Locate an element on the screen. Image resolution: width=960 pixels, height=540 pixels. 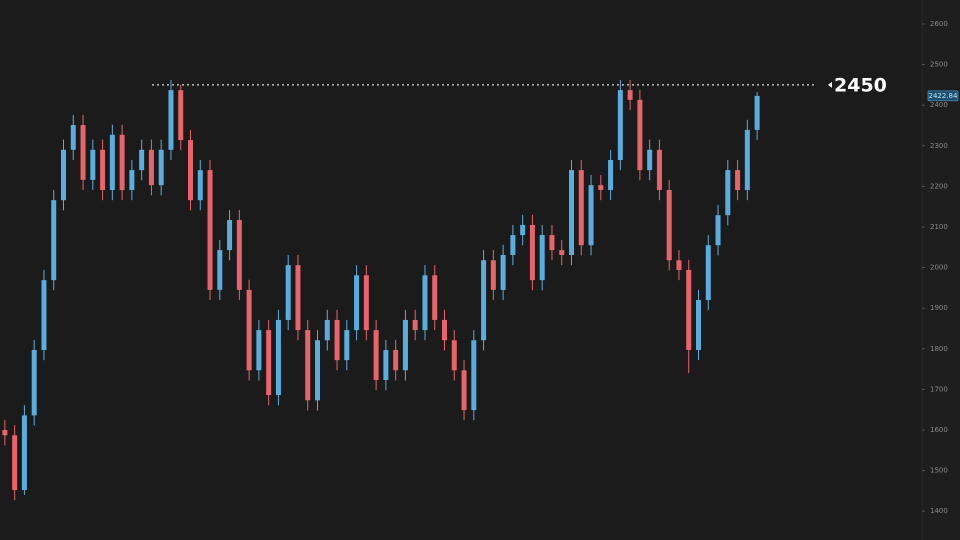
y-tick-label: 2400 is located at coordinates (939, 105).